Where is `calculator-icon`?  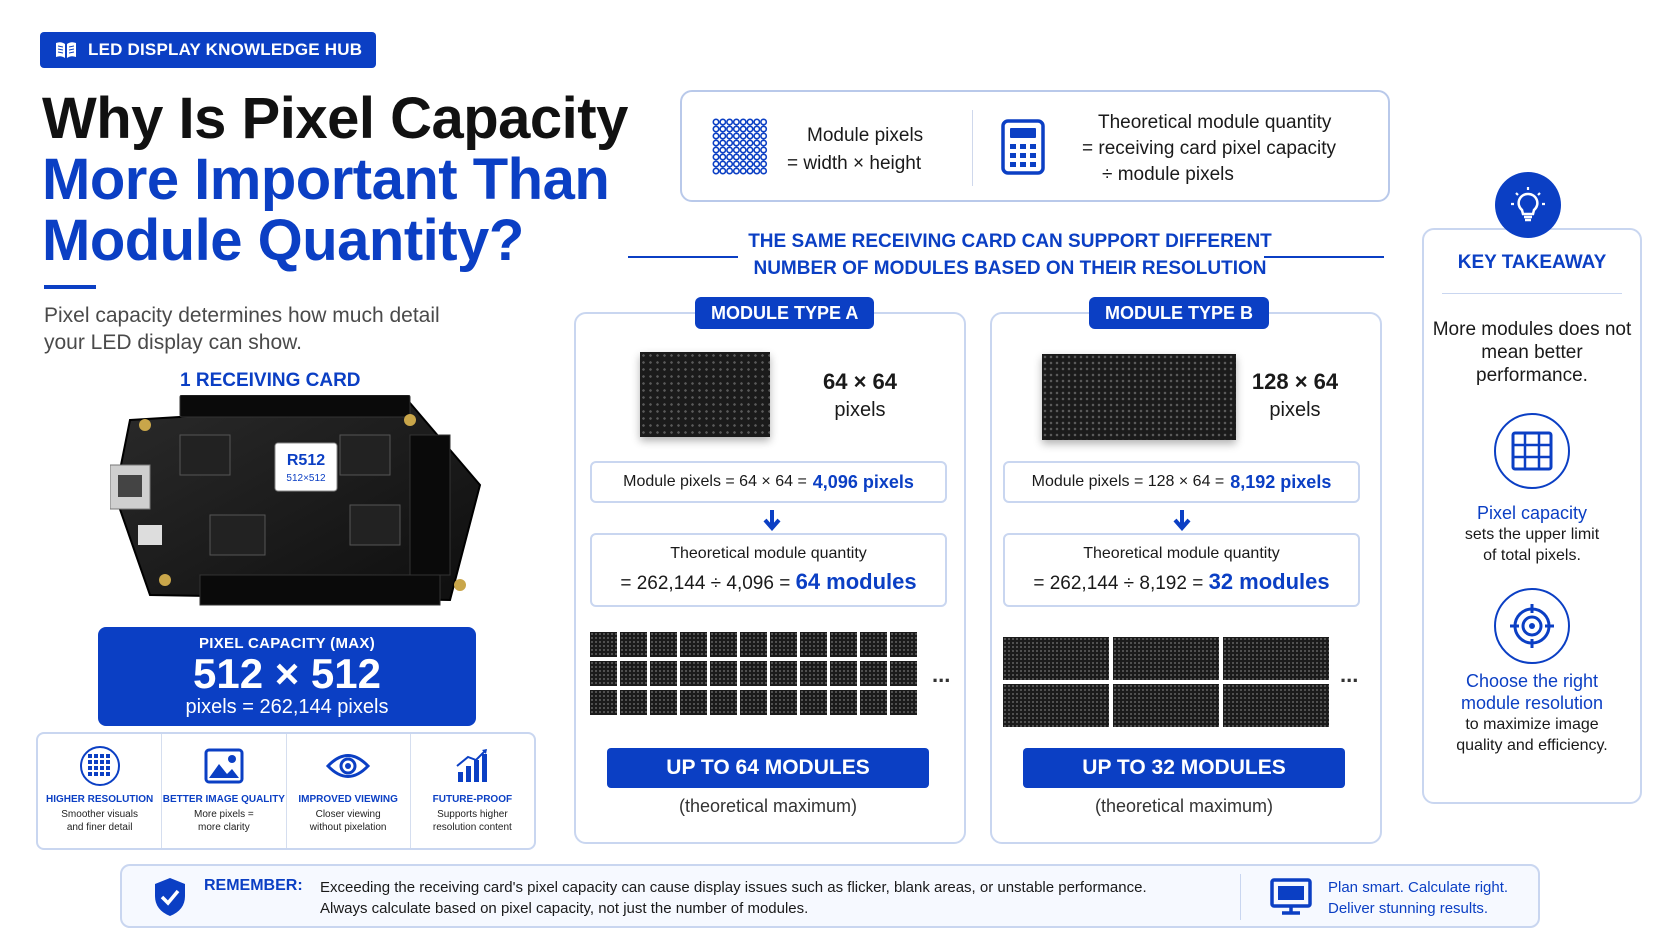 calculator-icon is located at coordinates (1023, 147).